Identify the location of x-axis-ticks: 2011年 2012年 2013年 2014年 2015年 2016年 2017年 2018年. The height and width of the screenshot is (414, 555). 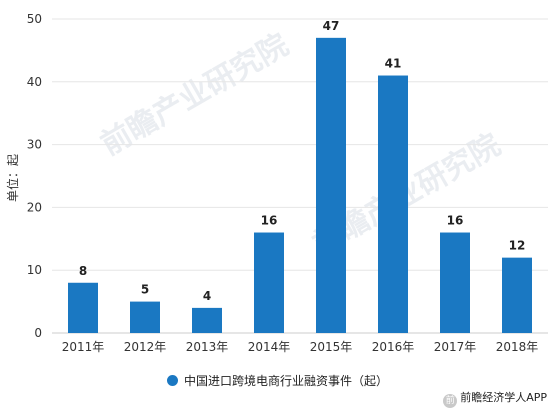
(300, 347).